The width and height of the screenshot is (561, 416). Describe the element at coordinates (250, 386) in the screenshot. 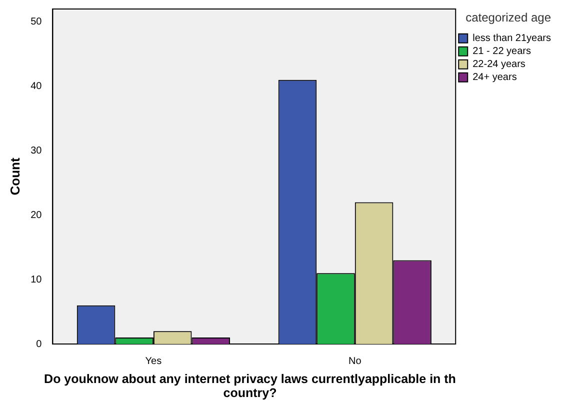

I see `x-axis-title: Do youknow about any internet privacy laws currentlyapplicable in th country?` at that location.